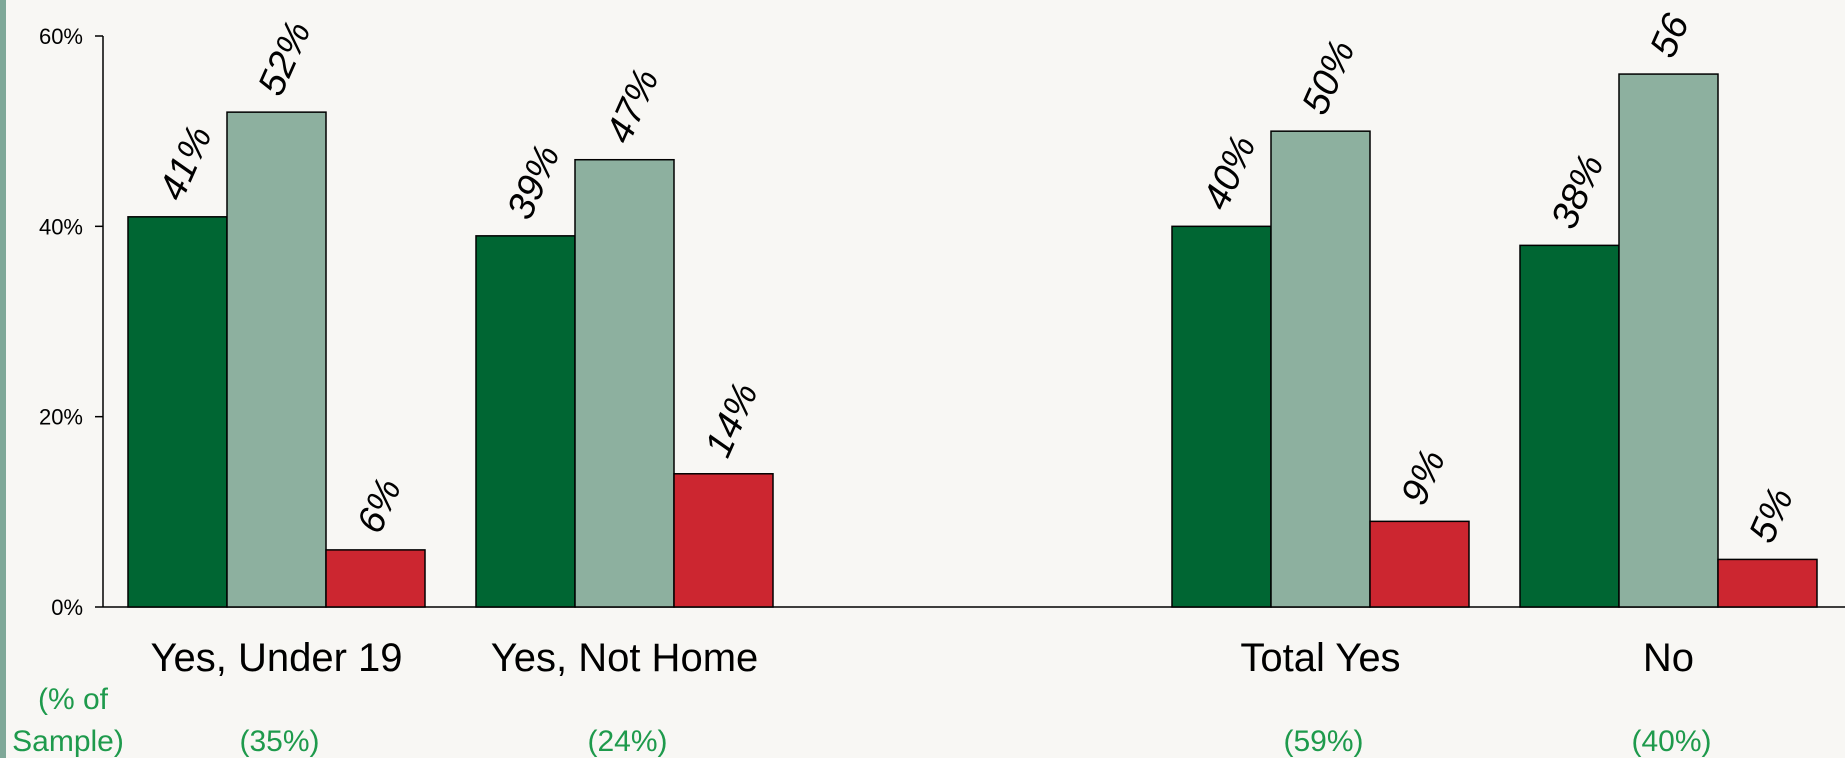 Image resolution: width=1845 pixels, height=758 pixels. Describe the element at coordinates (533, 182) in the screenshot. I see `data-label: 39%` at that location.